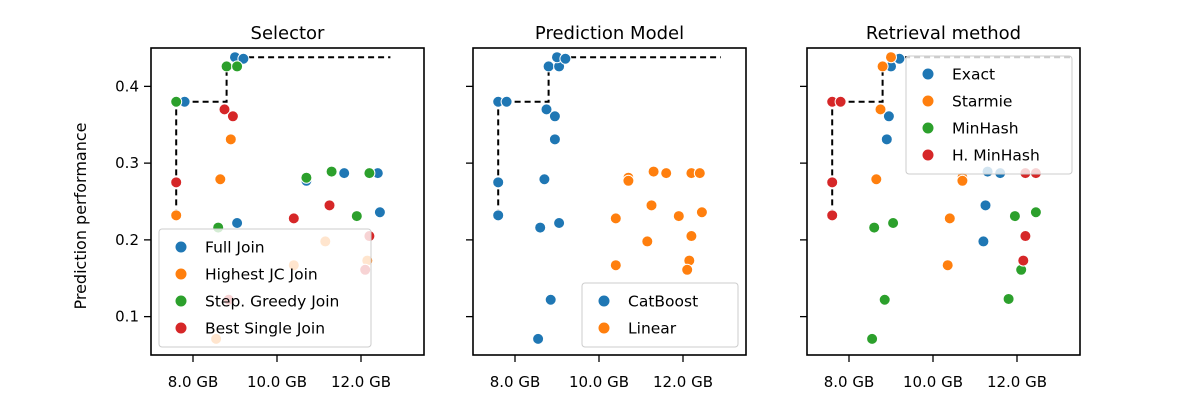 This screenshot has width=1200, height=400. I want to click on y-tick-label: 0.4, so click(127, 86).